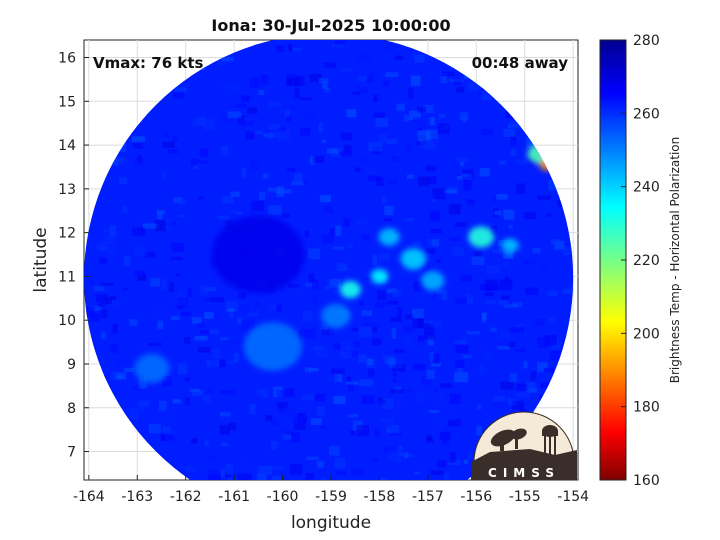 The height and width of the screenshot is (540, 720). Describe the element at coordinates (646, 334) in the screenshot. I see `colorbar-tick-label: 200` at that location.